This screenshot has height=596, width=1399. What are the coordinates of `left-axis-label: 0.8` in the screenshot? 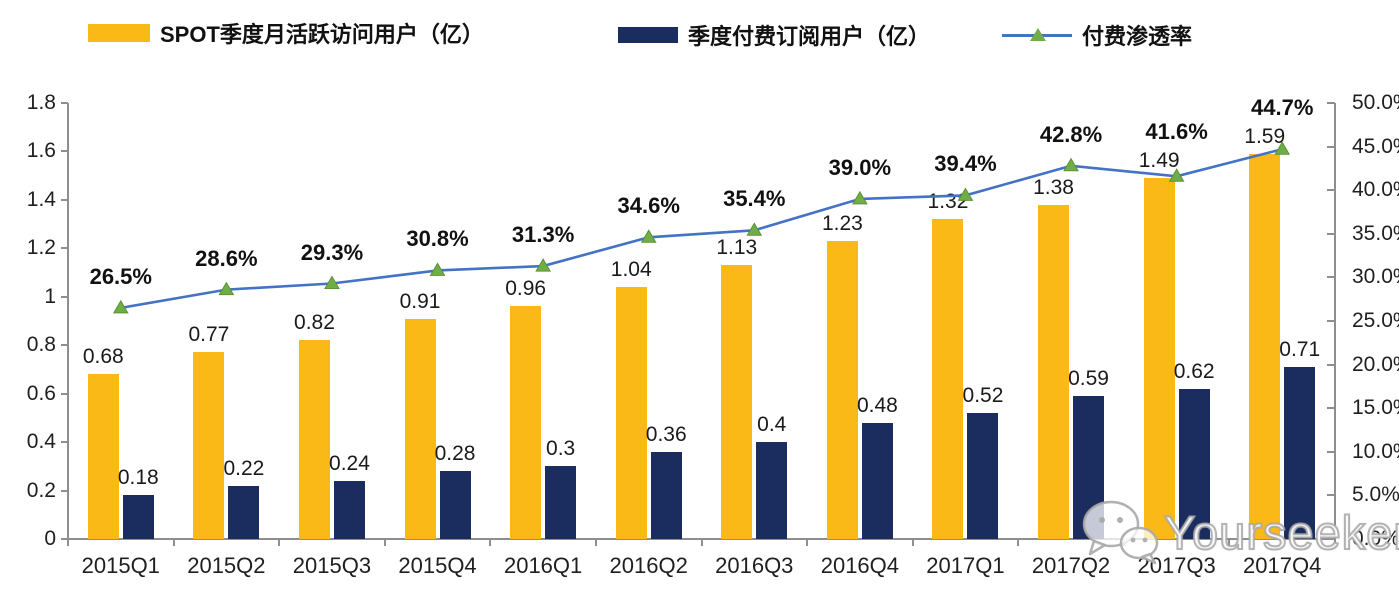 It's located at (41, 345).